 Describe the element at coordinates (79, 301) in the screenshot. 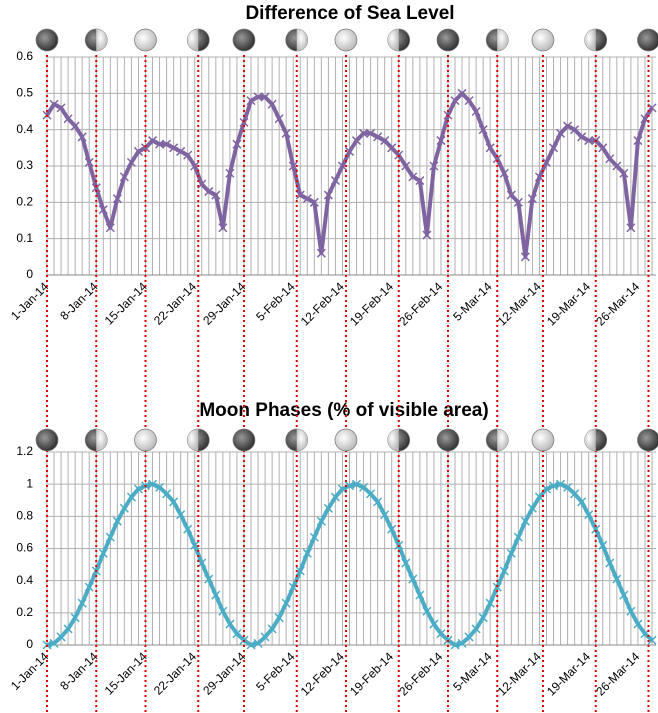

I see `x-tick-label: 8-Jan-14` at that location.